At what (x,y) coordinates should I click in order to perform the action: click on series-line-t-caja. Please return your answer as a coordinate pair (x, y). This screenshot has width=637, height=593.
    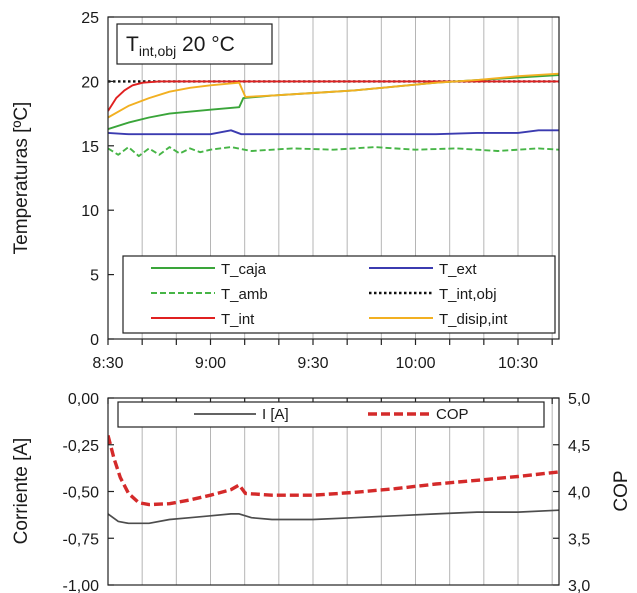
    Looking at the image, I should click on (333, 102).